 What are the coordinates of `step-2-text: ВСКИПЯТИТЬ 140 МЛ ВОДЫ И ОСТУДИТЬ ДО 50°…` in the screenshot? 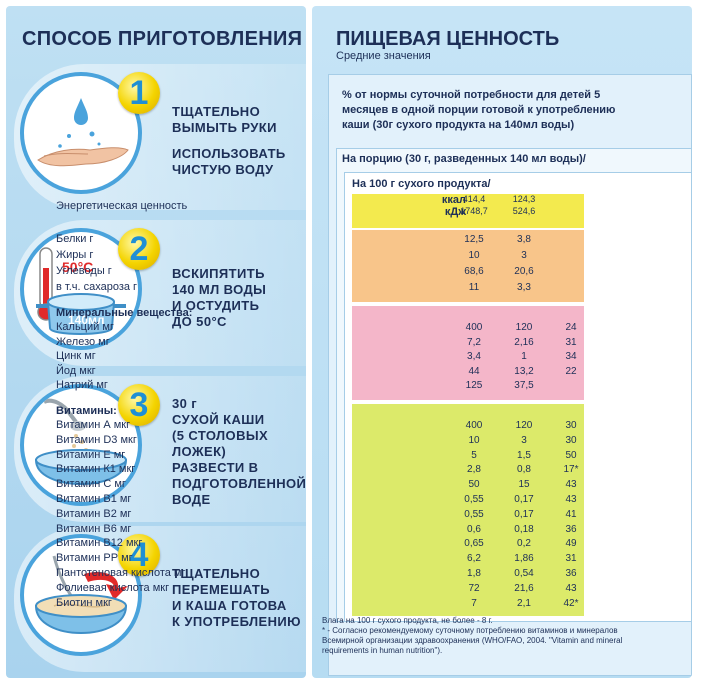 It's located at (219, 298).